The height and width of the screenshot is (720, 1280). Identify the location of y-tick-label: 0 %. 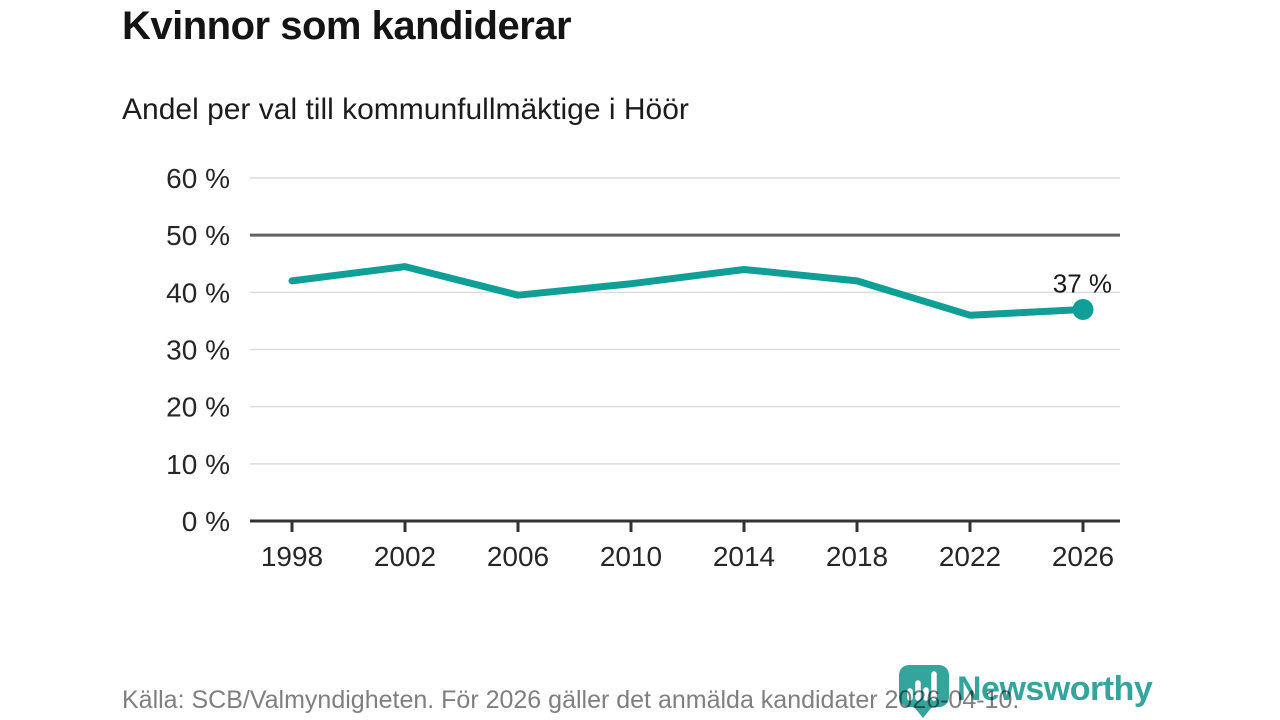
(206, 521).